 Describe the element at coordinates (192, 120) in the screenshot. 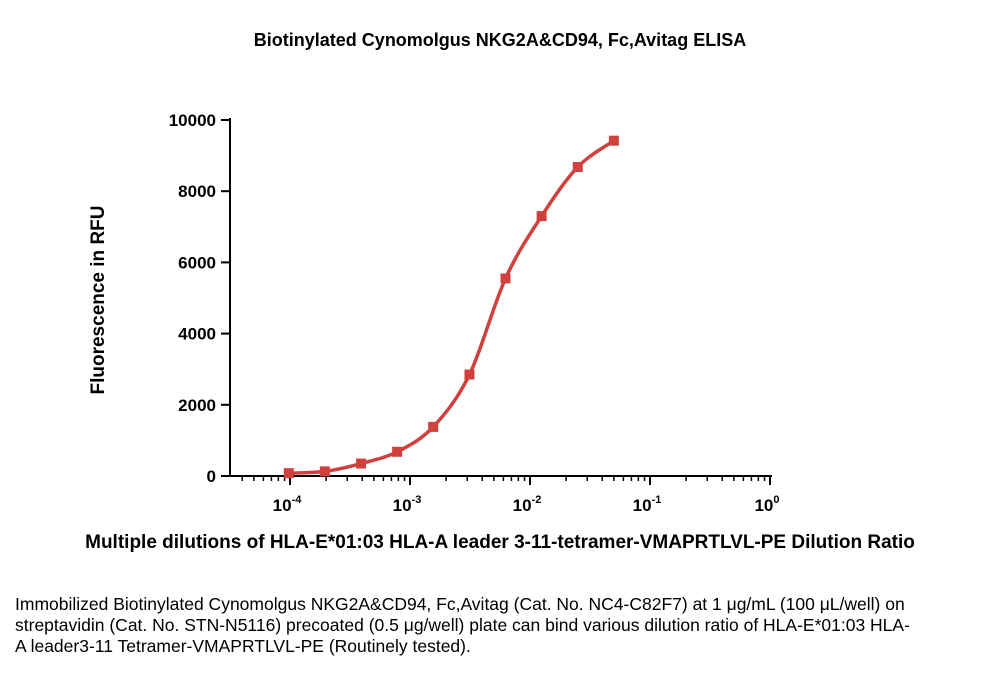

I see `y-tick-label: 10000` at that location.